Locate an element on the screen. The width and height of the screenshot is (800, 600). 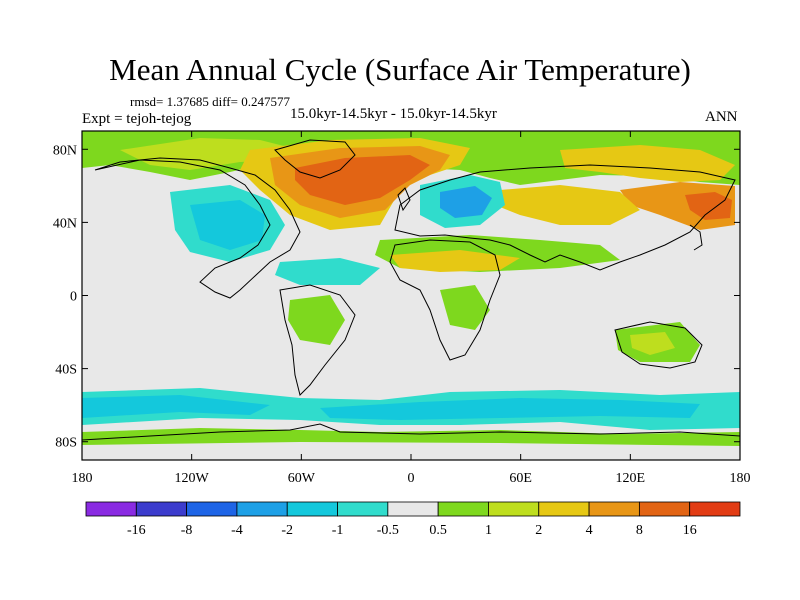
coastline-africa is located at coordinates (445, 300).